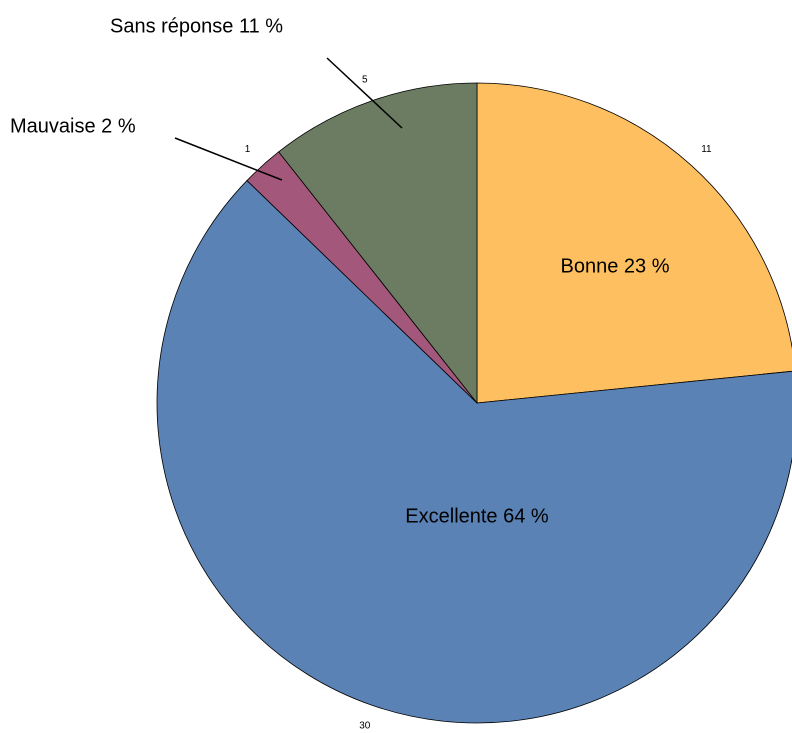 The width and height of the screenshot is (792, 733). I want to click on value-label: 5, so click(365, 80).